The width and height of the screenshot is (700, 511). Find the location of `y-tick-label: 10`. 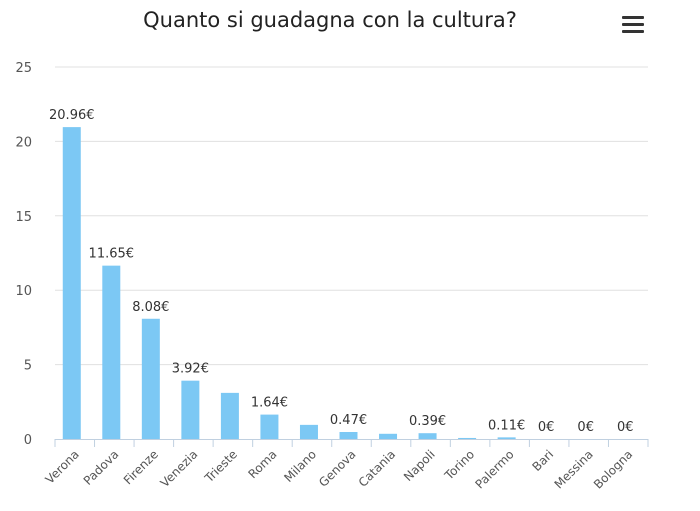

y-tick-label: 10 is located at coordinates (23, 291).